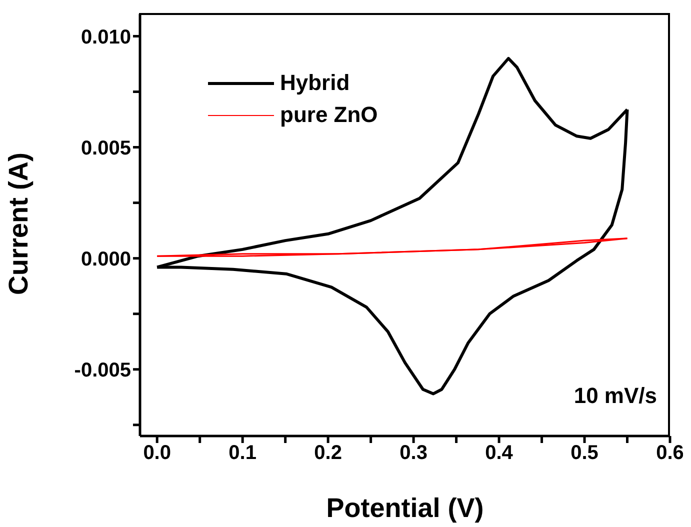 This screenshot has height=527, width=691. Describe the element at coordinates (499, 453) in the screenshot. I see `x-tick-label: 0.4` at that location.